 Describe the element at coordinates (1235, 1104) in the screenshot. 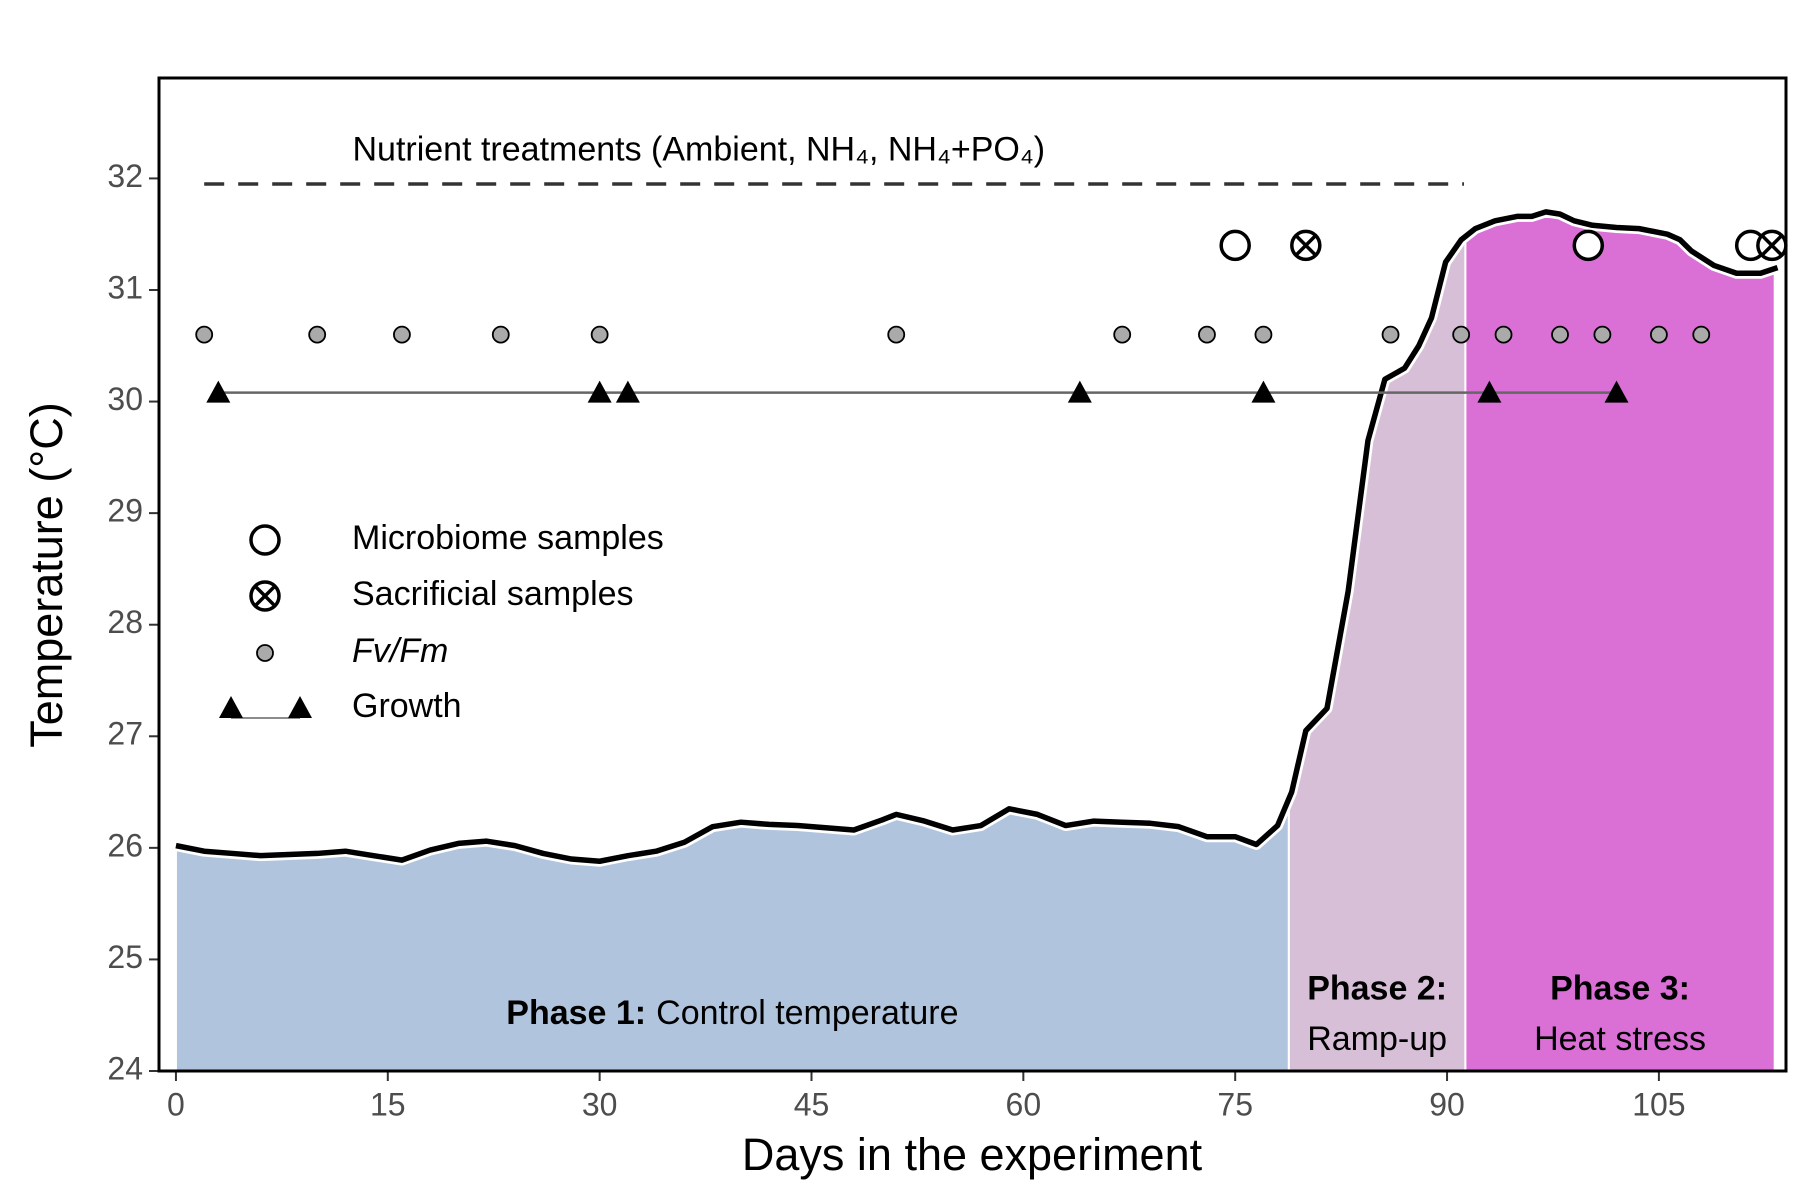

I see `x-tick-label: 75` at that location.